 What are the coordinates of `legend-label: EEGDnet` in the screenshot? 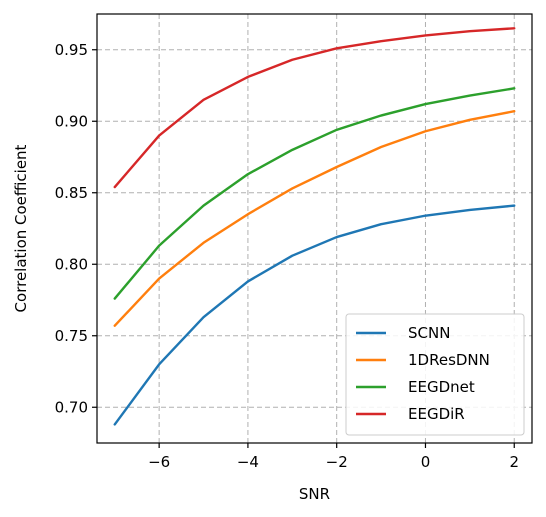 It's located at (441, 387).